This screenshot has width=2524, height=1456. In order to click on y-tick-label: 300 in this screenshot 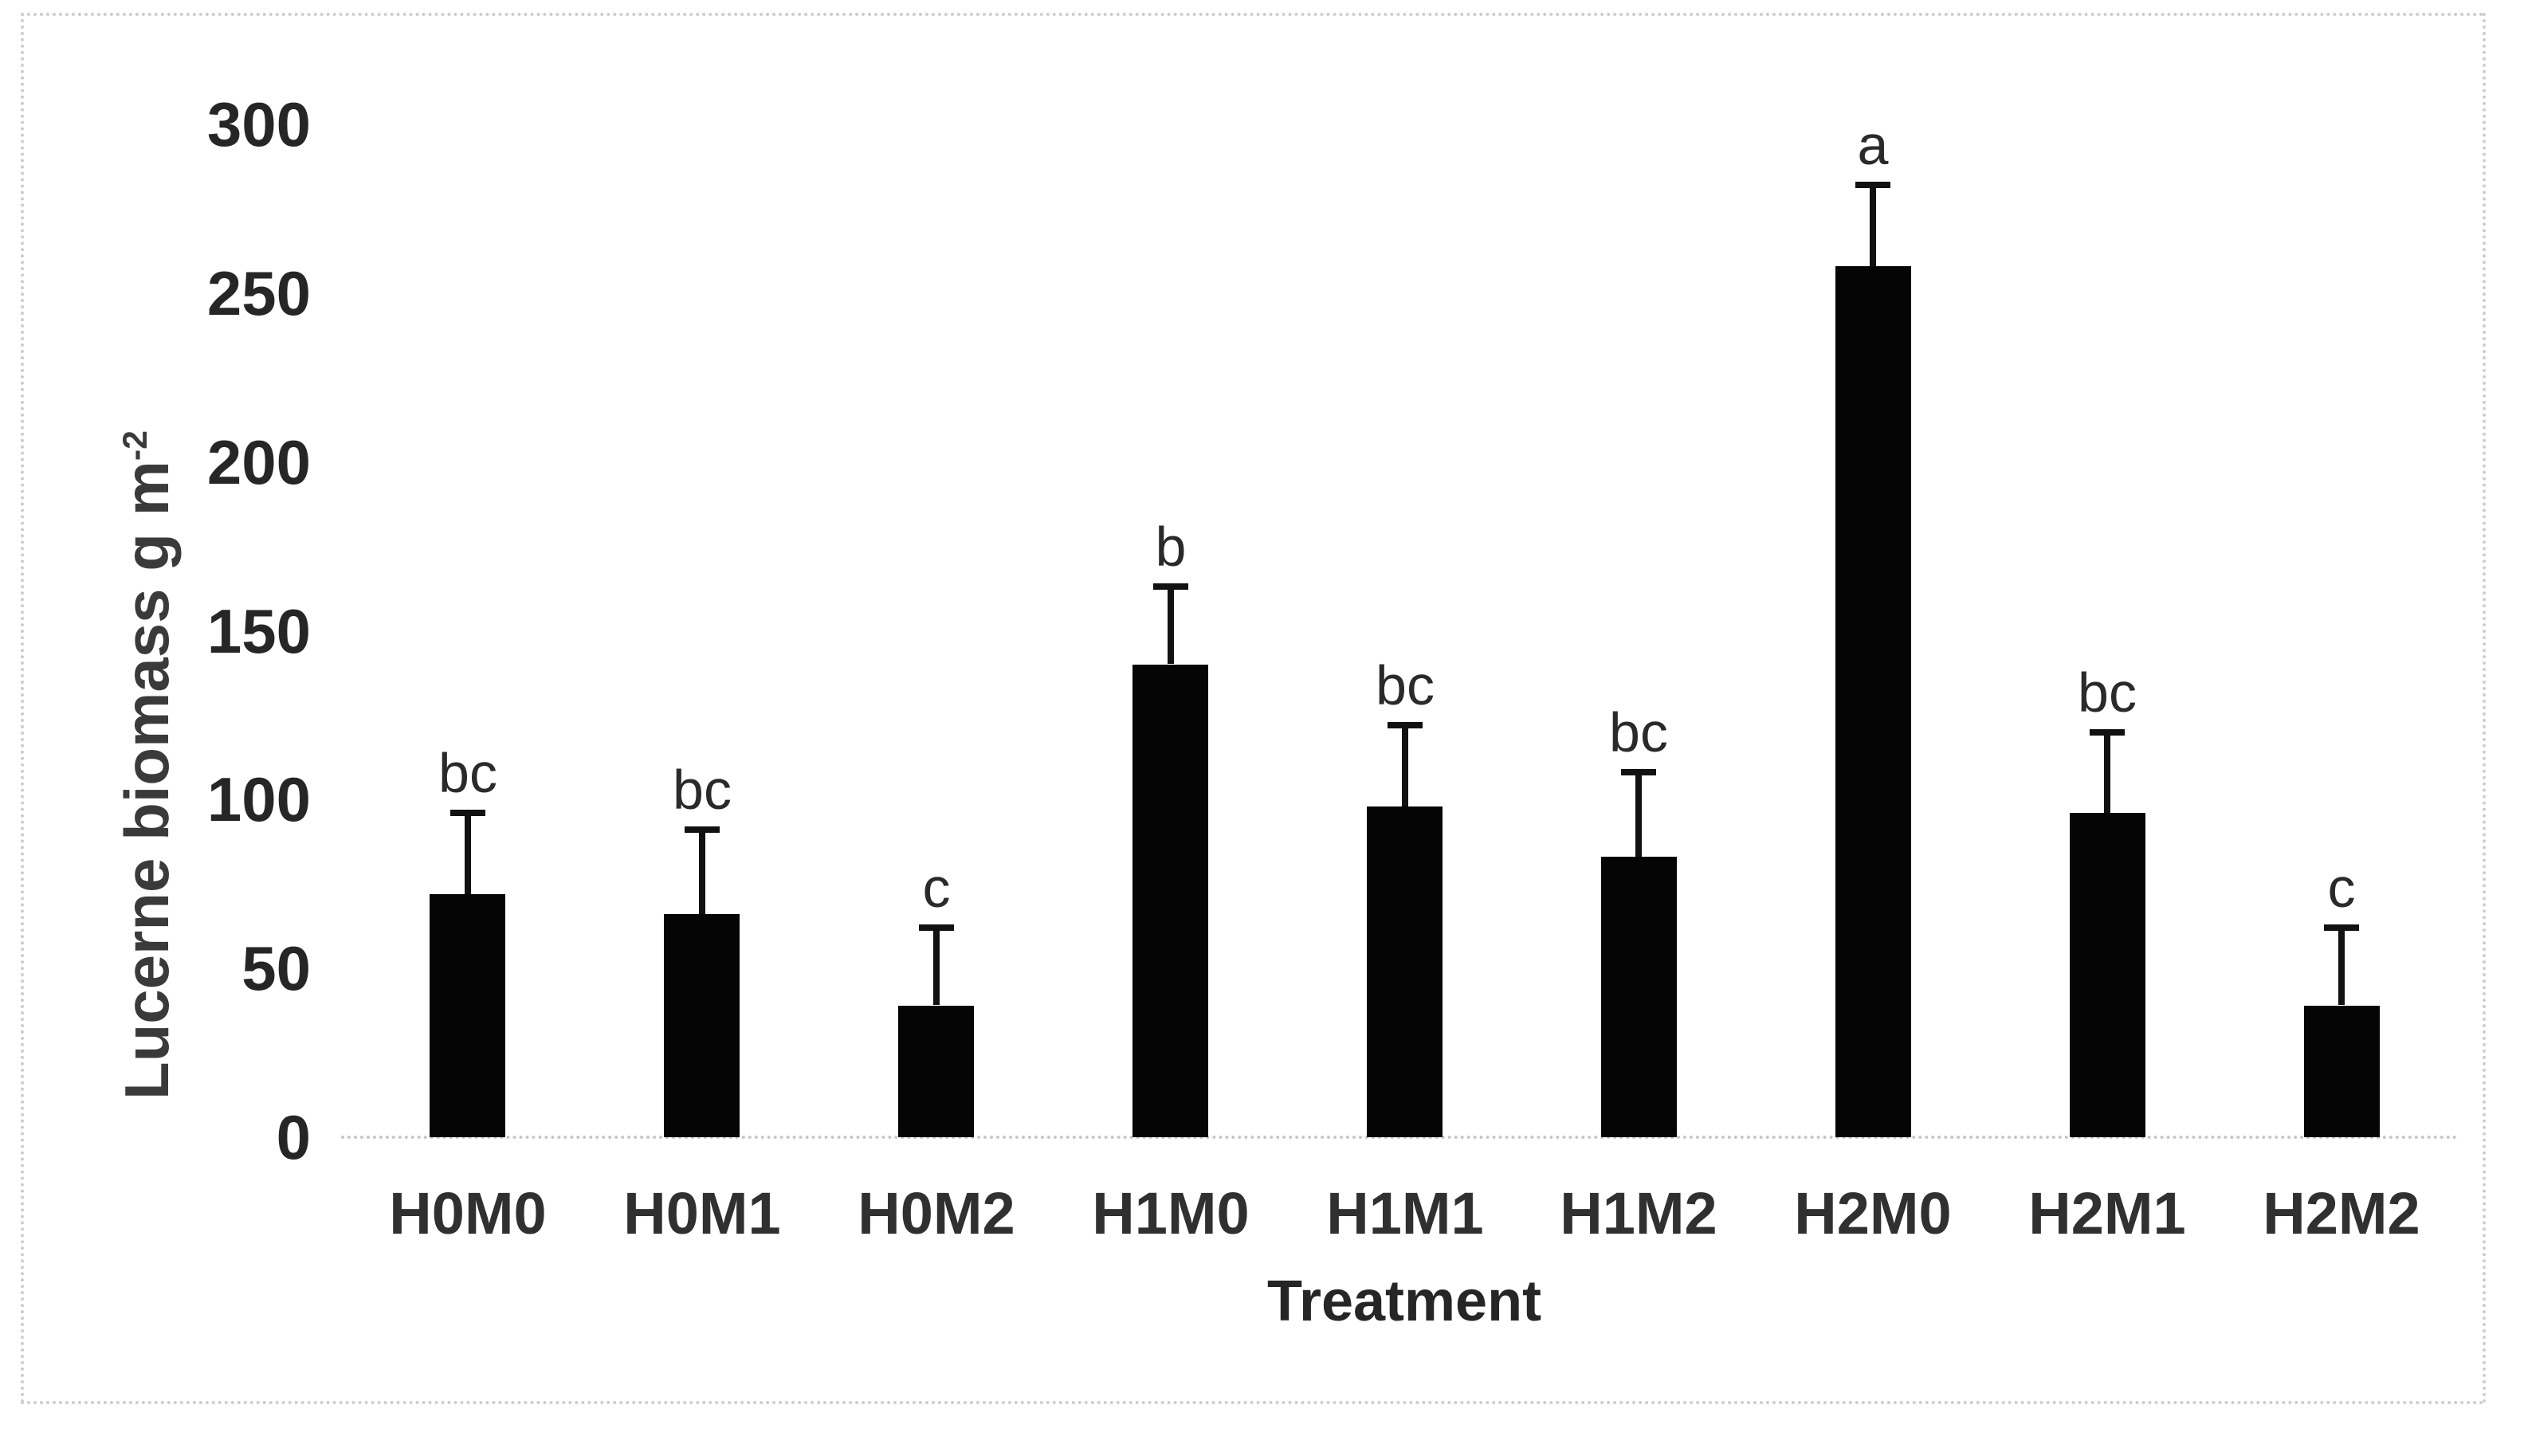, I will do `click(259, 124)`.